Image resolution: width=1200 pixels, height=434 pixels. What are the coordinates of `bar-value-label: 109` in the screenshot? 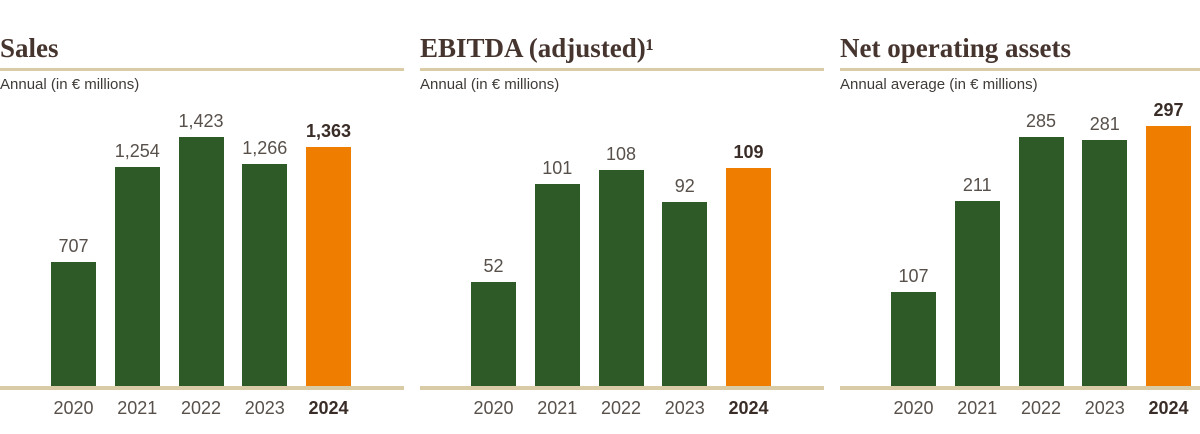 It's located at (748, 152).